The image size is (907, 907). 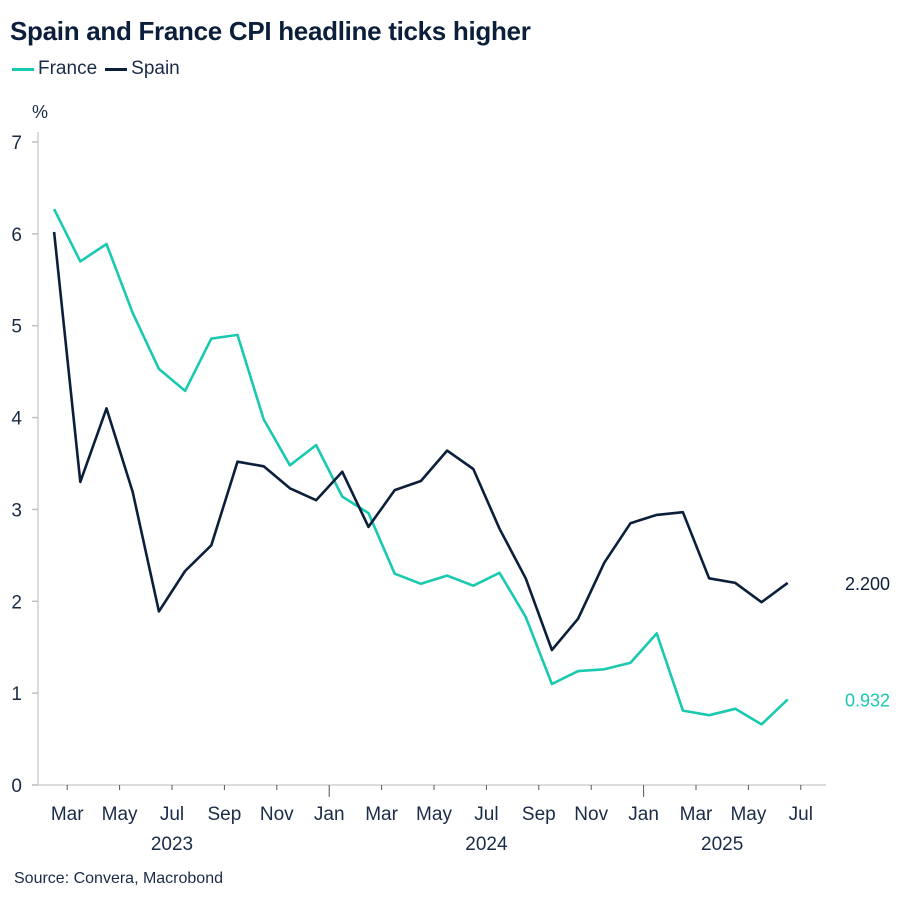 What do you see at coordinates (116, 69) in the screenshot?
I see `legend-swatch-spain` at bounding box center [116, 69].